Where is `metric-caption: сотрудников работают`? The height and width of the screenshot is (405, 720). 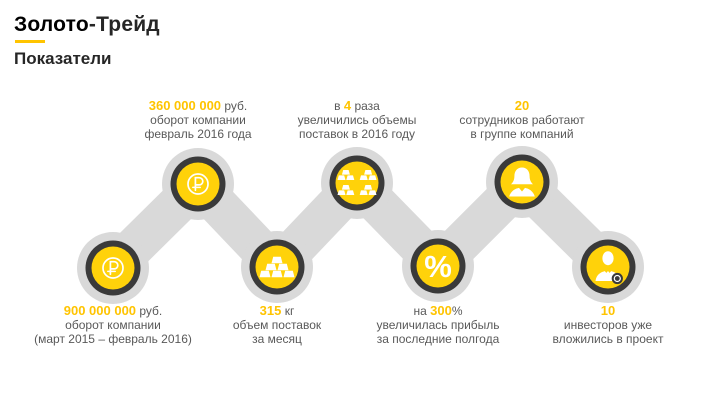
metric-caption: сотрудников работают is located at coordinates (522, 119).